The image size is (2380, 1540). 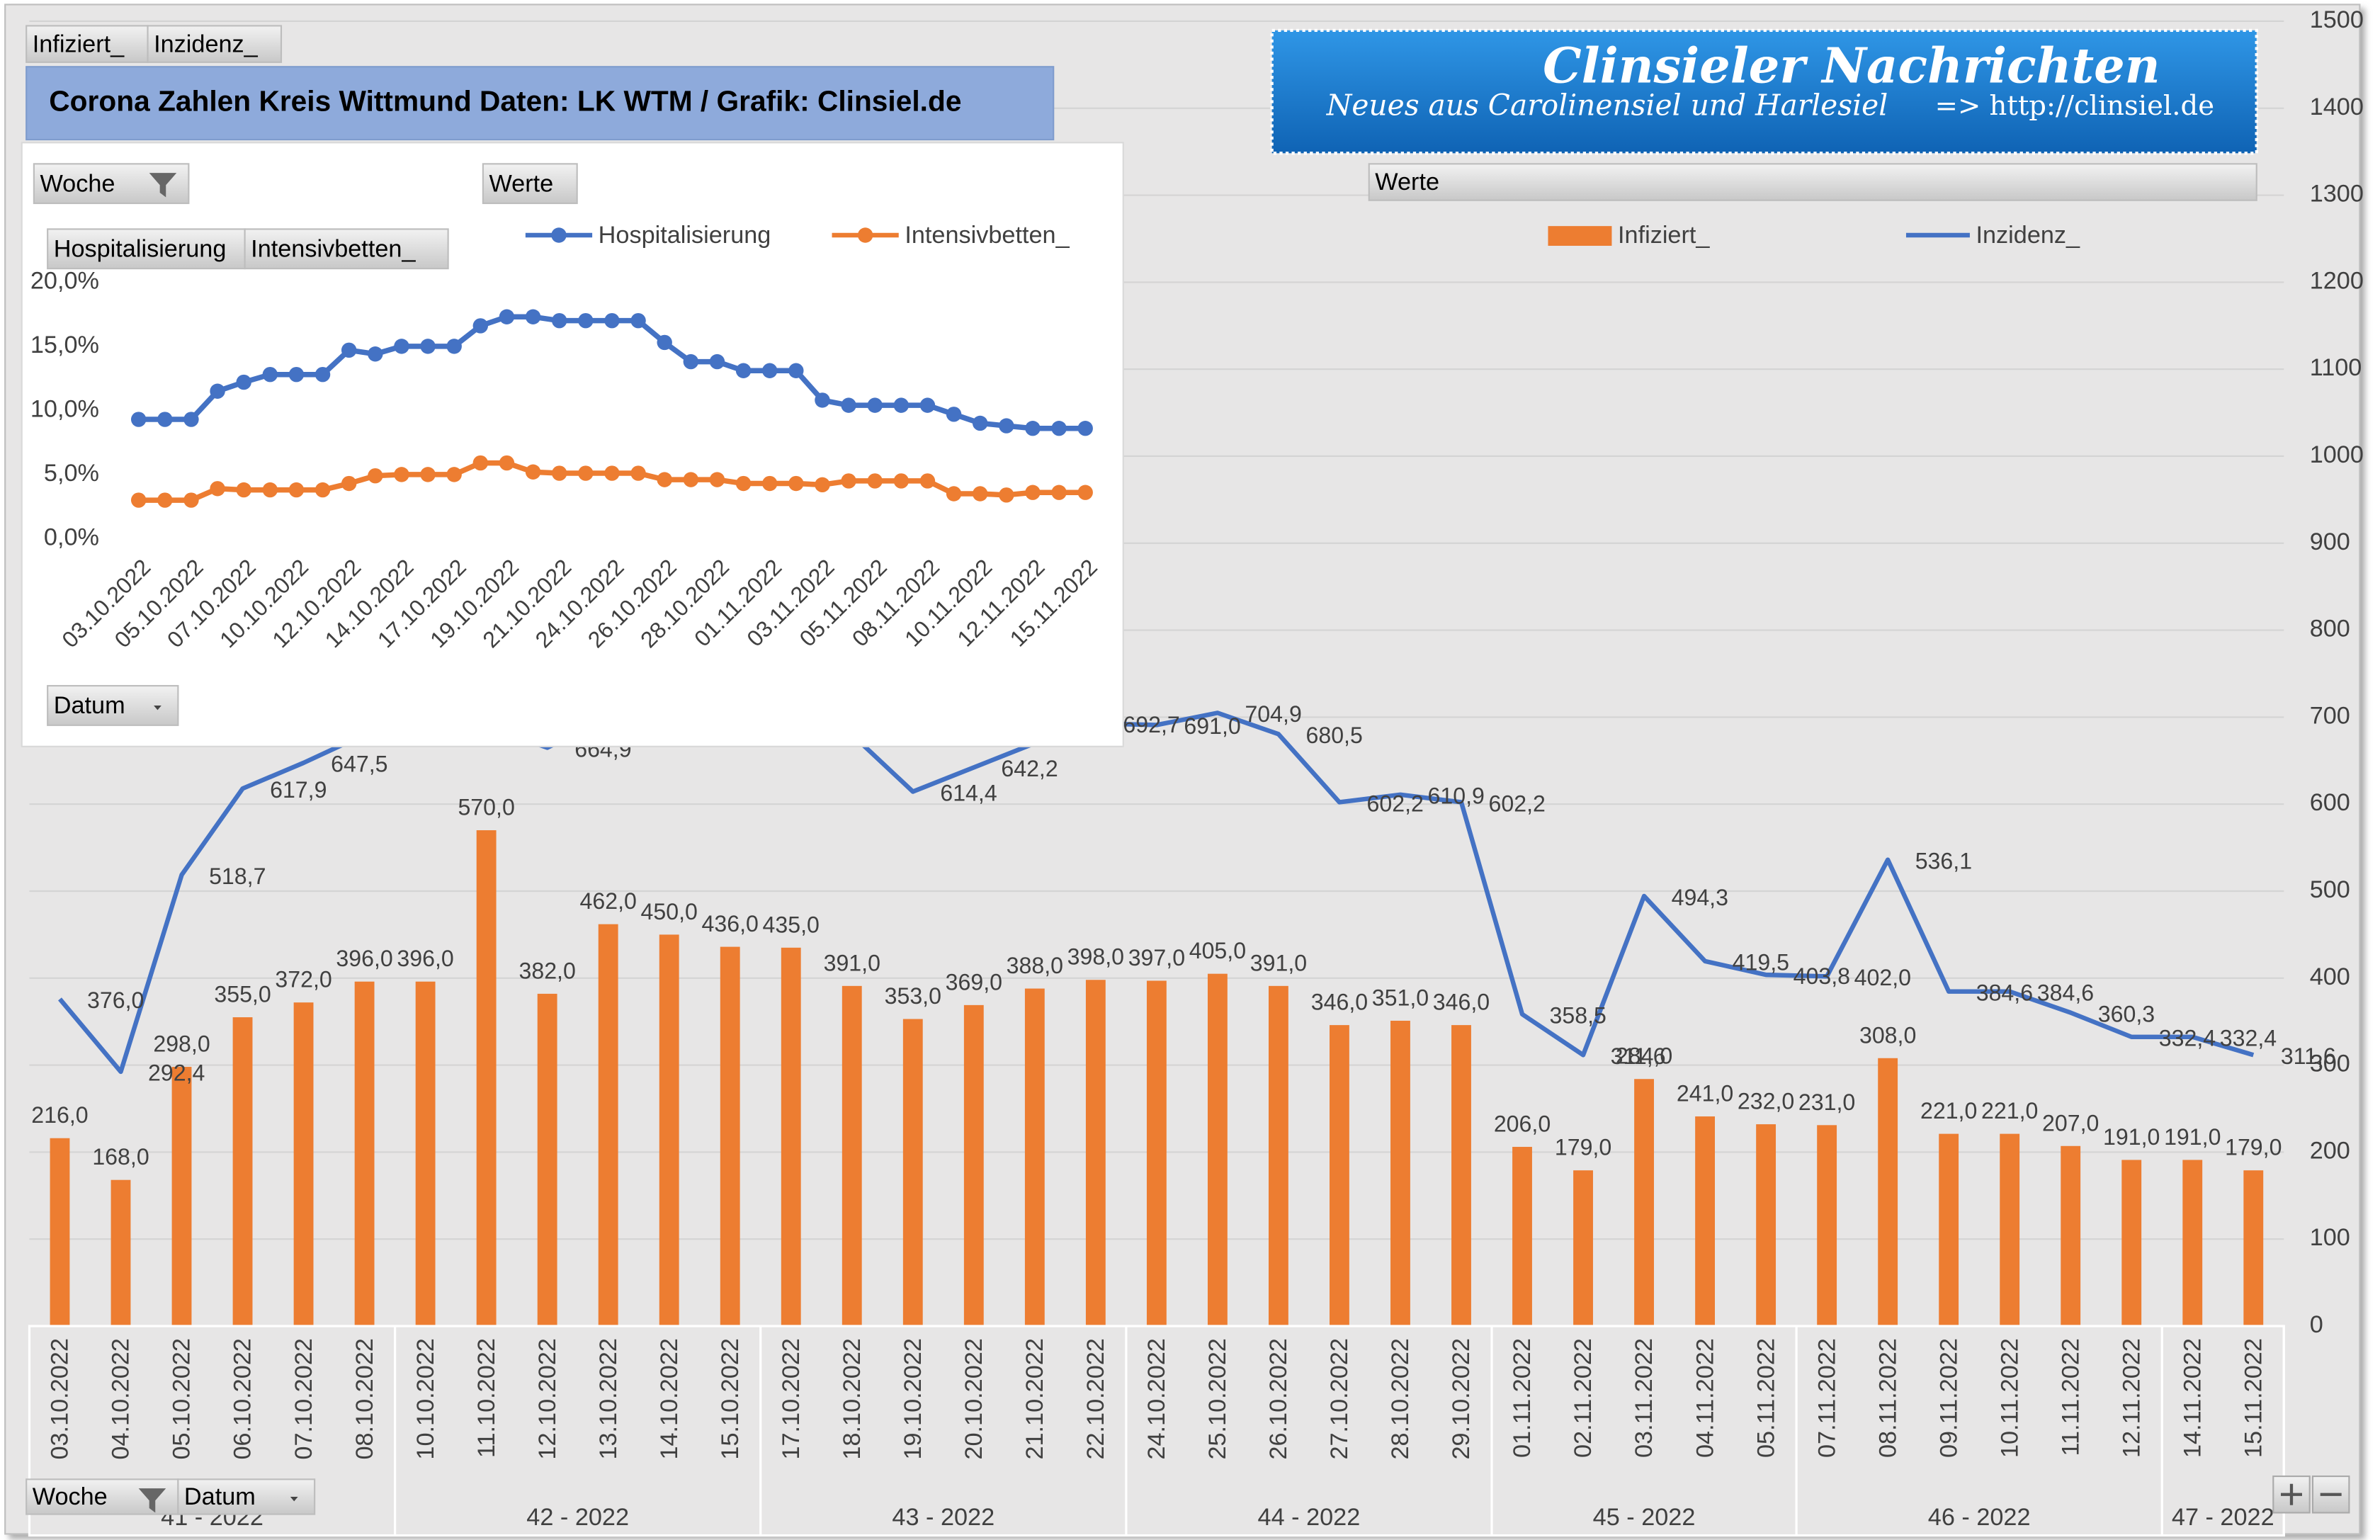 I want to click on bar-value-label: 398,0, so click(x=1096, y=957).